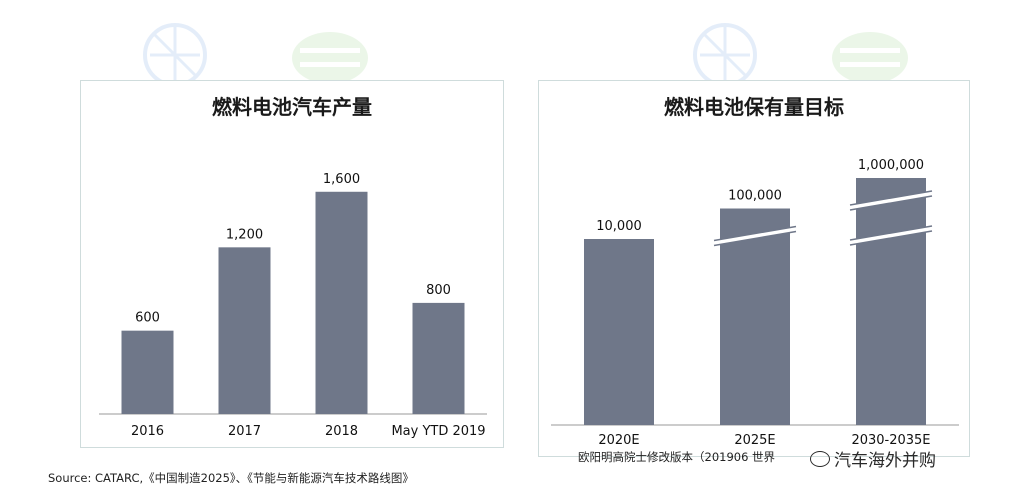 The image size is (1024, 502). I want to click on x-tick-label: 2020E, so click(618, 440).